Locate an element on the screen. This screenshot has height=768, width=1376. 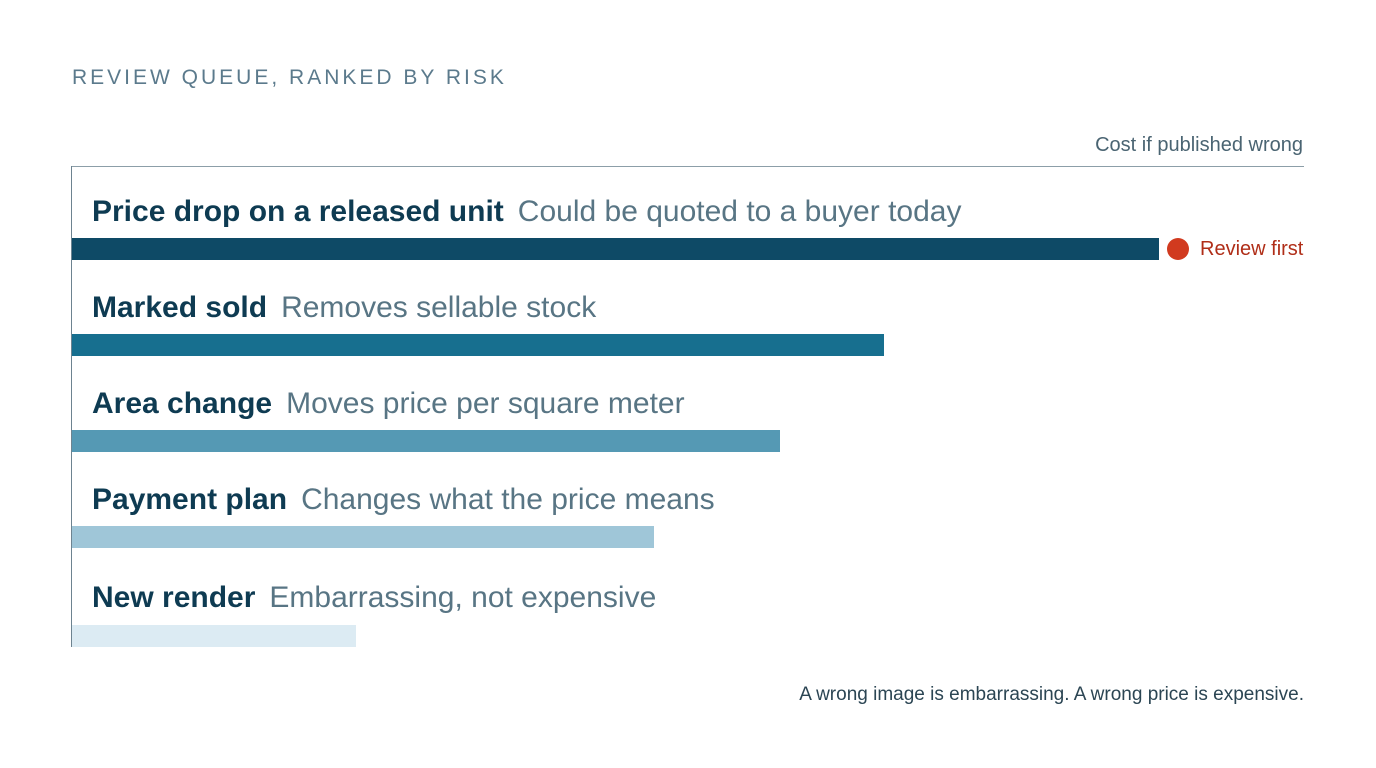
row-label: Marked sold Removes sellable stock is located at coordinates (344, 308).